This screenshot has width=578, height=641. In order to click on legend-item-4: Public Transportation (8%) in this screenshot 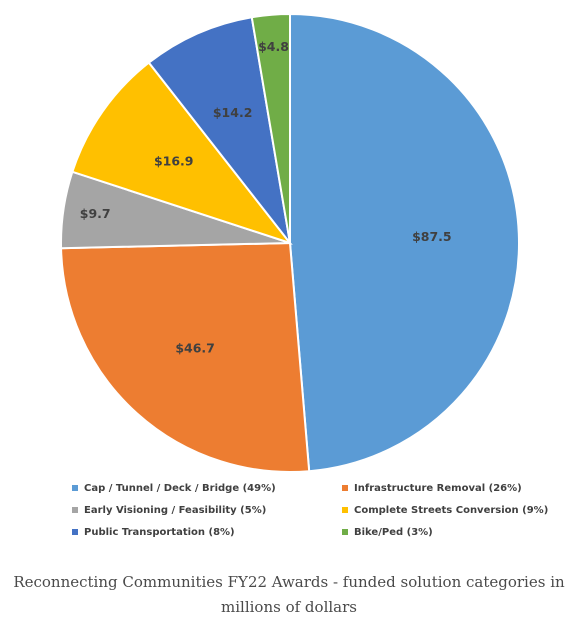, I will do `click(207, 532)`.